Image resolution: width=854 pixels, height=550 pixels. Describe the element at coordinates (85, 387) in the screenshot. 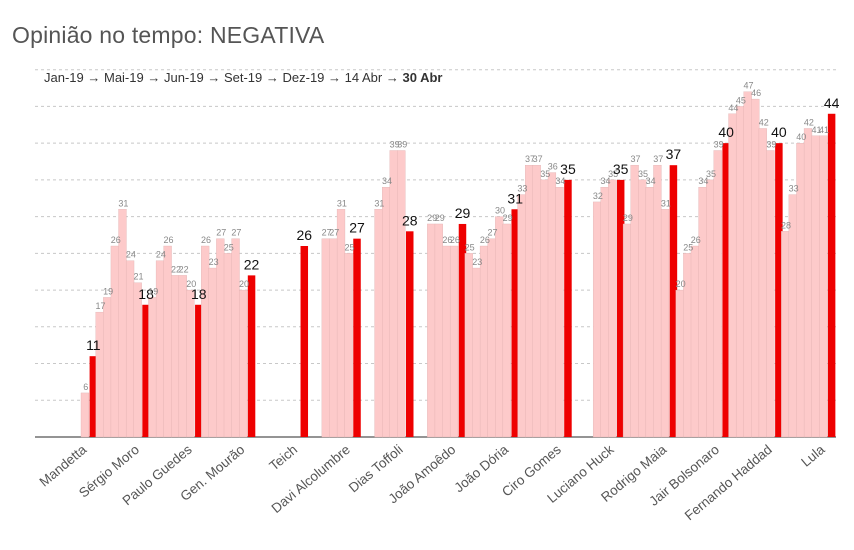

I see `history-data-label: 6` at that location.